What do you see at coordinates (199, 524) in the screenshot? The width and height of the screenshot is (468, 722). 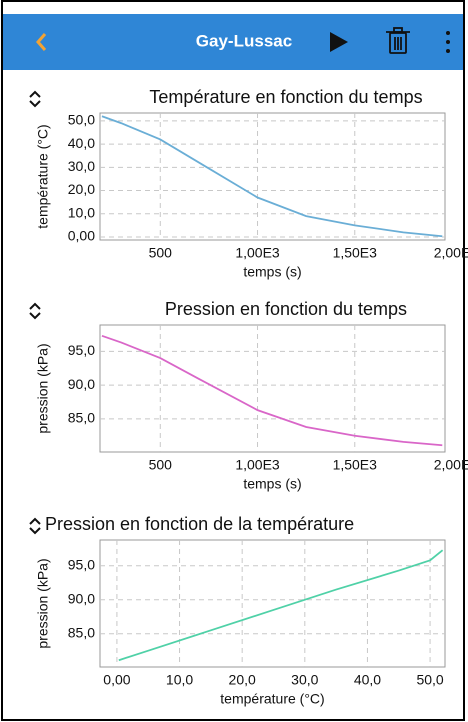 I see `chart-title: Pression en fonction de la température` at bounding box center [199, 524].